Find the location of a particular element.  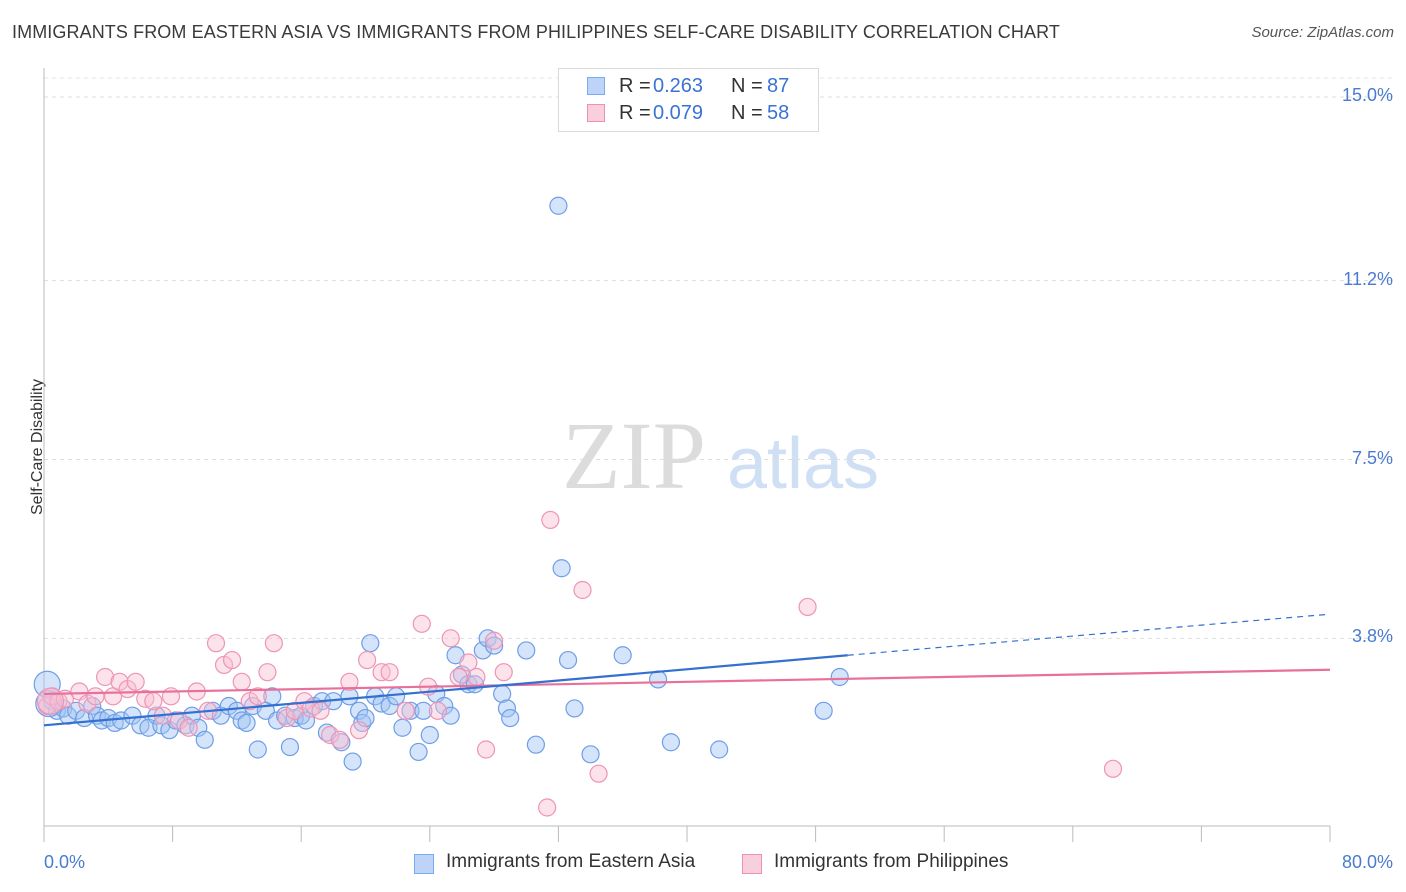

y-tick-label: 7.5% is located at coordinates (1372, 457).